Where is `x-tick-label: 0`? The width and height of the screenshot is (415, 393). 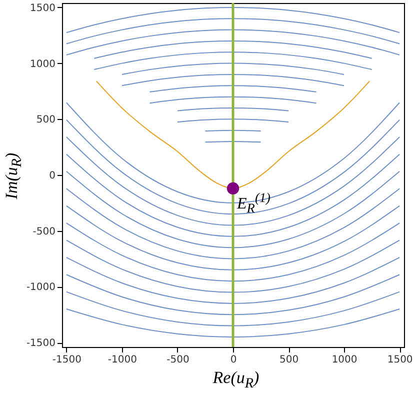
x-tick-label: 0 is located at coordinates (233, 360).